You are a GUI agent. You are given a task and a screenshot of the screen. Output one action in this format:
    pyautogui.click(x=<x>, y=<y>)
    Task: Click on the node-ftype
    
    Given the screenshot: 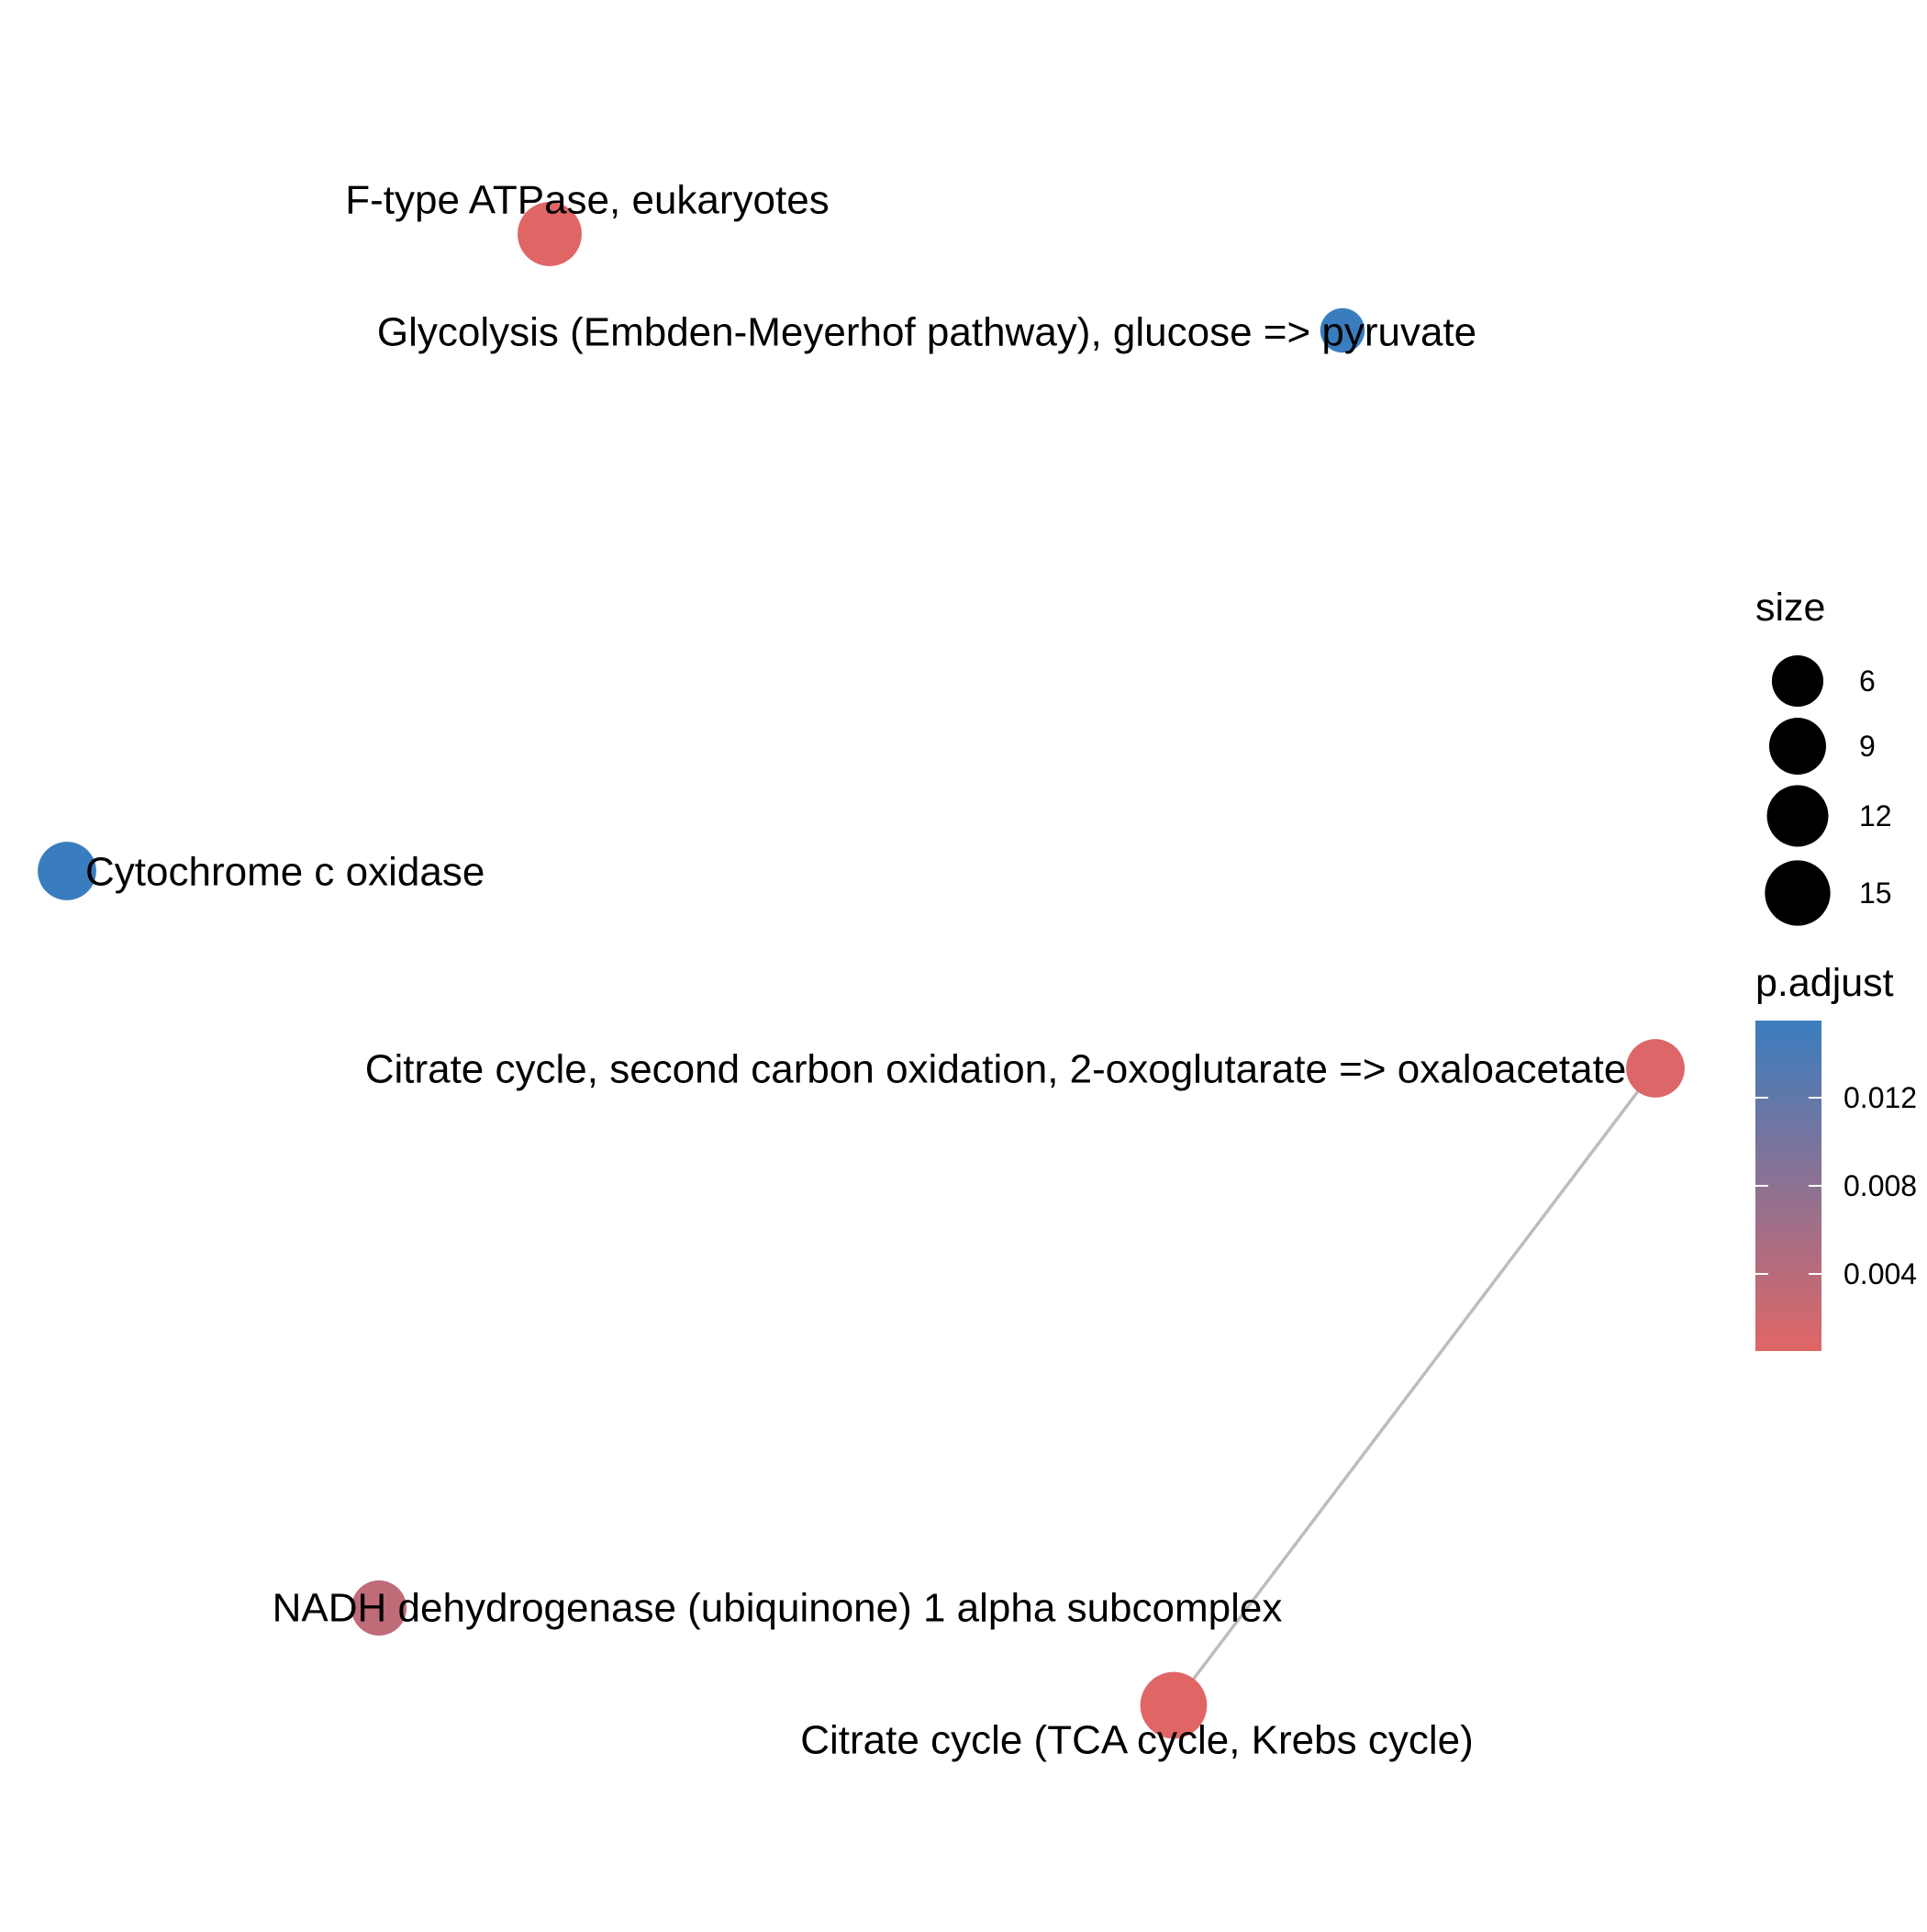 What is the action you would take?
    pyautogui.click(x=550, y=234)
    